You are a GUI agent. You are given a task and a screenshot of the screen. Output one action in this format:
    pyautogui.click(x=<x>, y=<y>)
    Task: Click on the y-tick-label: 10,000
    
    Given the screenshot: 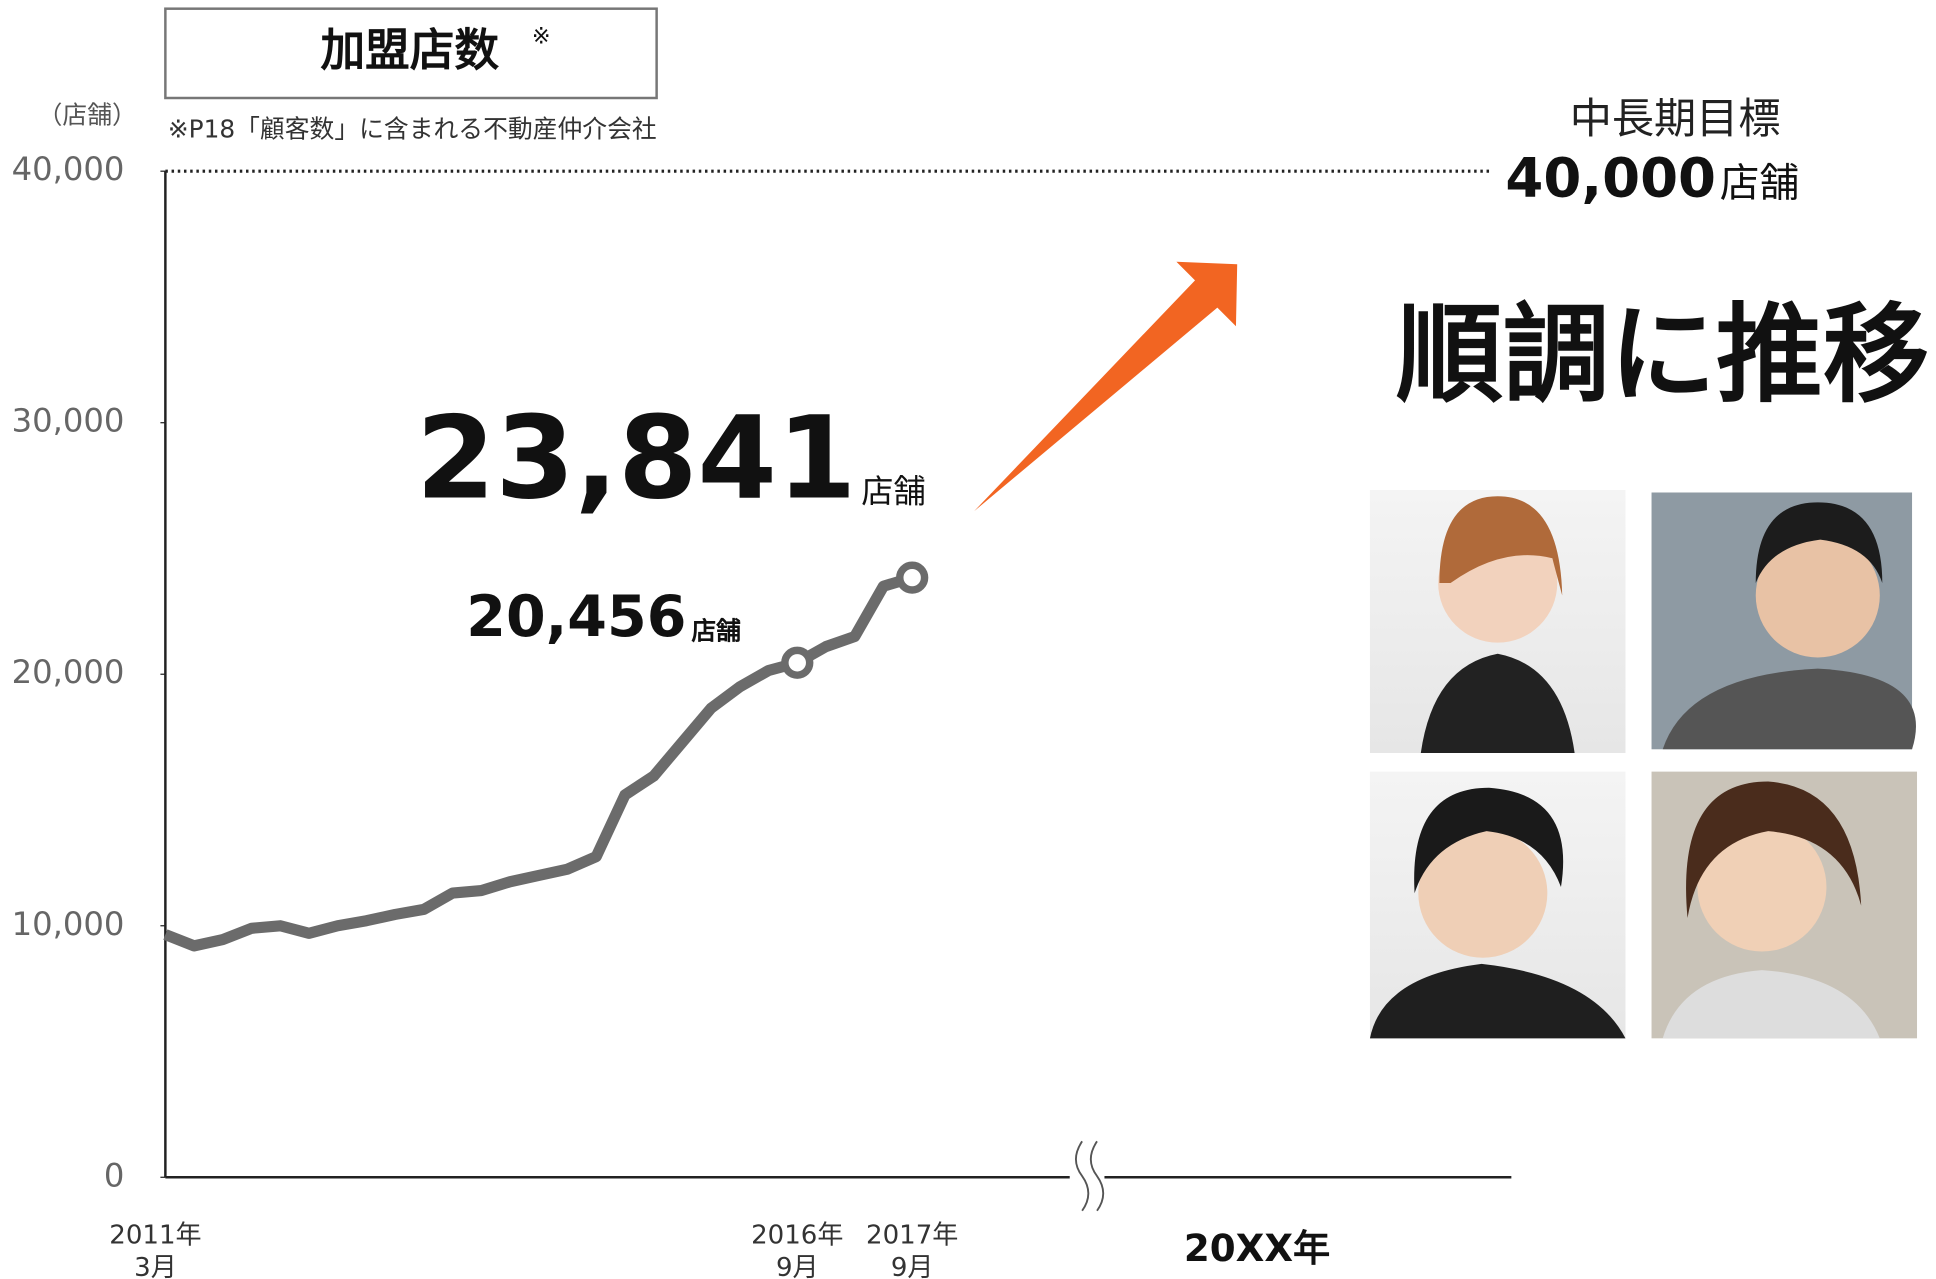 What is the action you would take?
    pyautogui.click(x=68, y=924)
    